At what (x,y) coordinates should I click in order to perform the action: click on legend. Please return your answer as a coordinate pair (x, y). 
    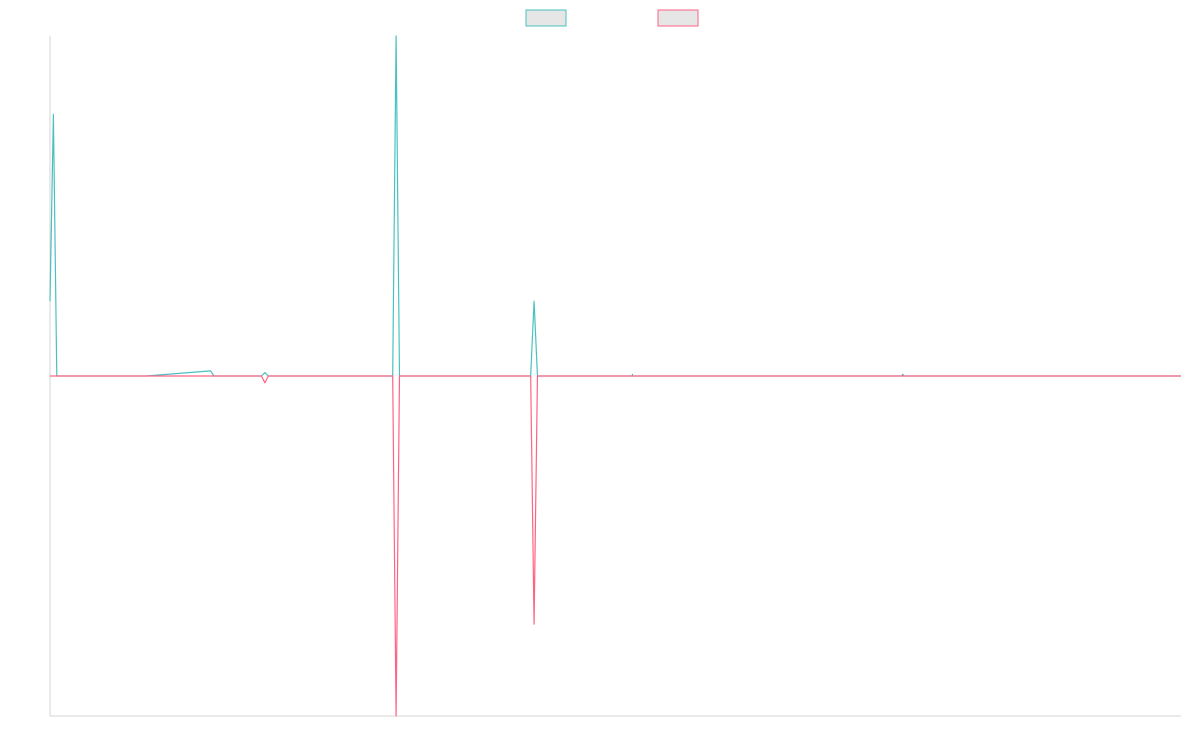
    Looking at the image, I should click on (612, 18).